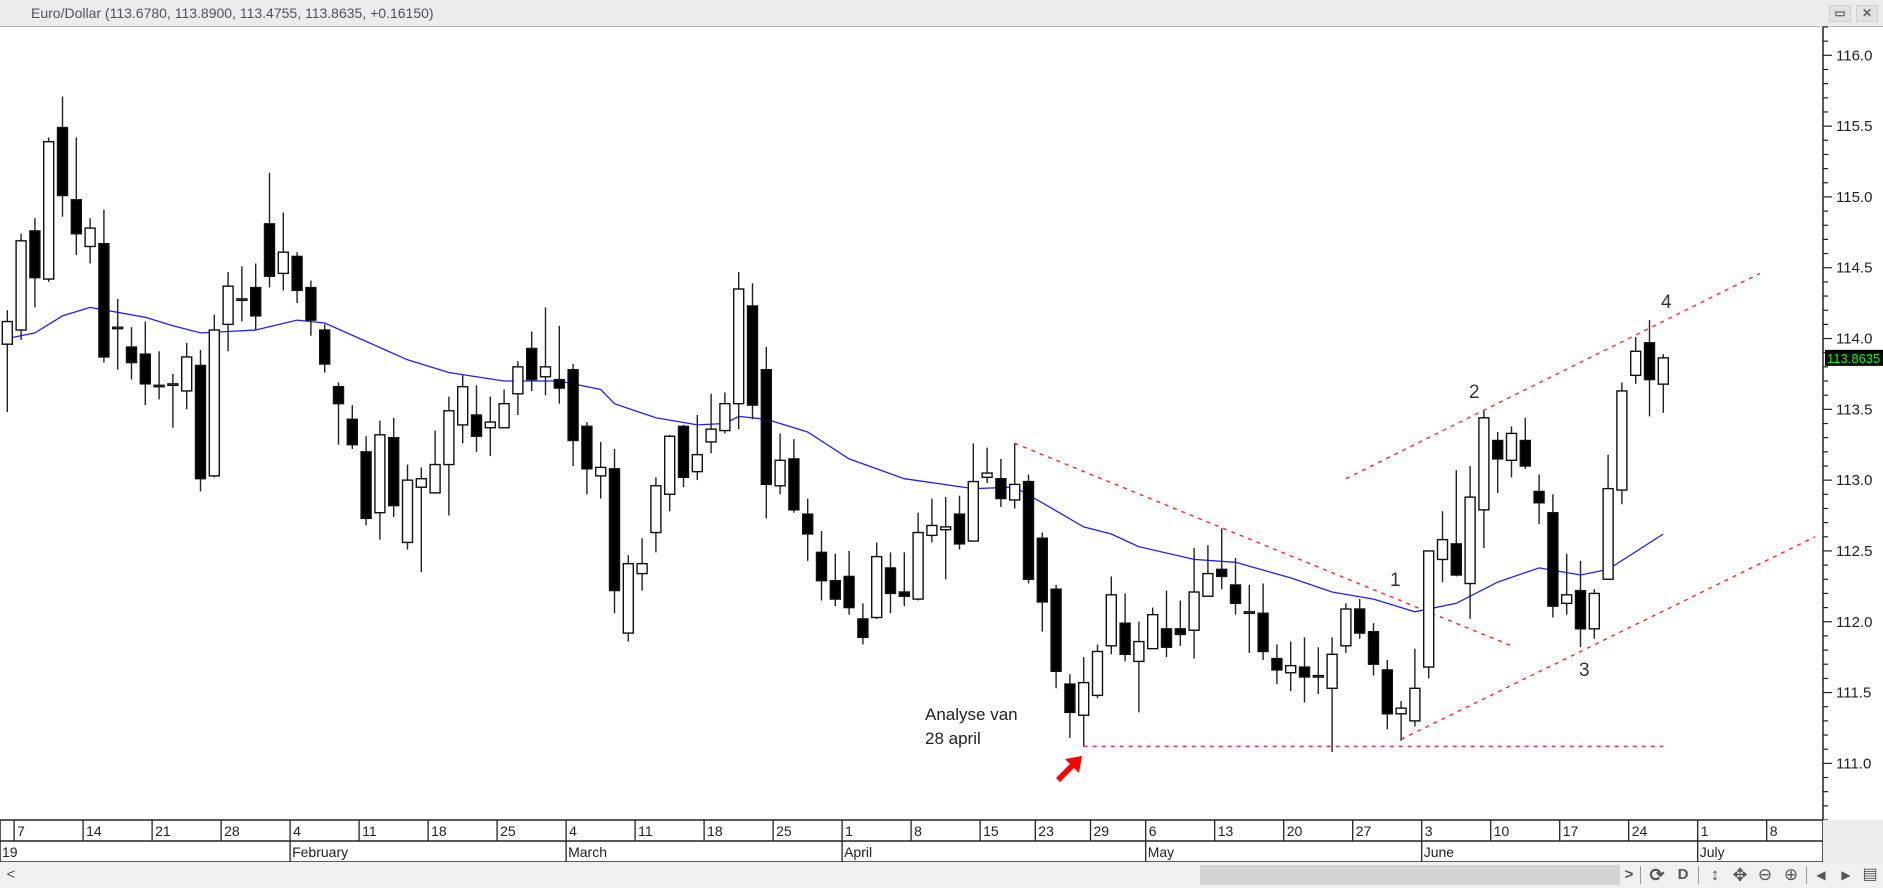  I want to click on triangle-left-icon: ◀, so click(1821, 875).